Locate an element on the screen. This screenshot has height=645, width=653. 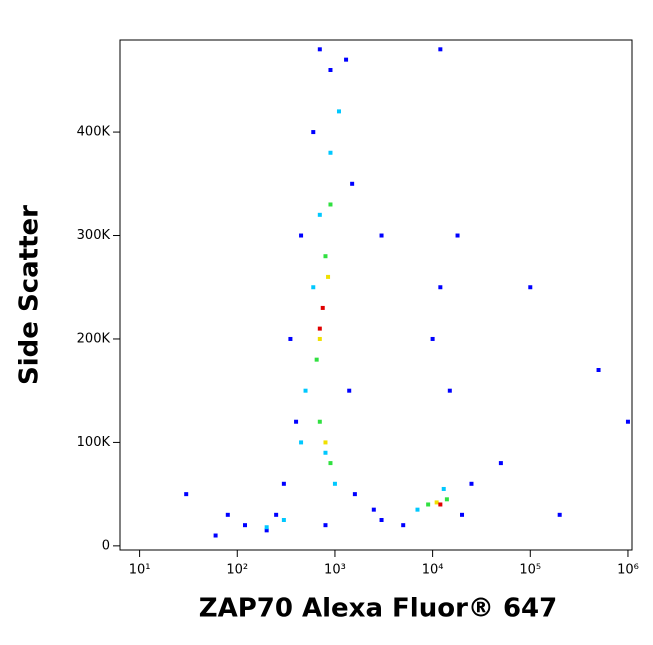
y-tick-label: 0 is located at coordinates (106, 545).